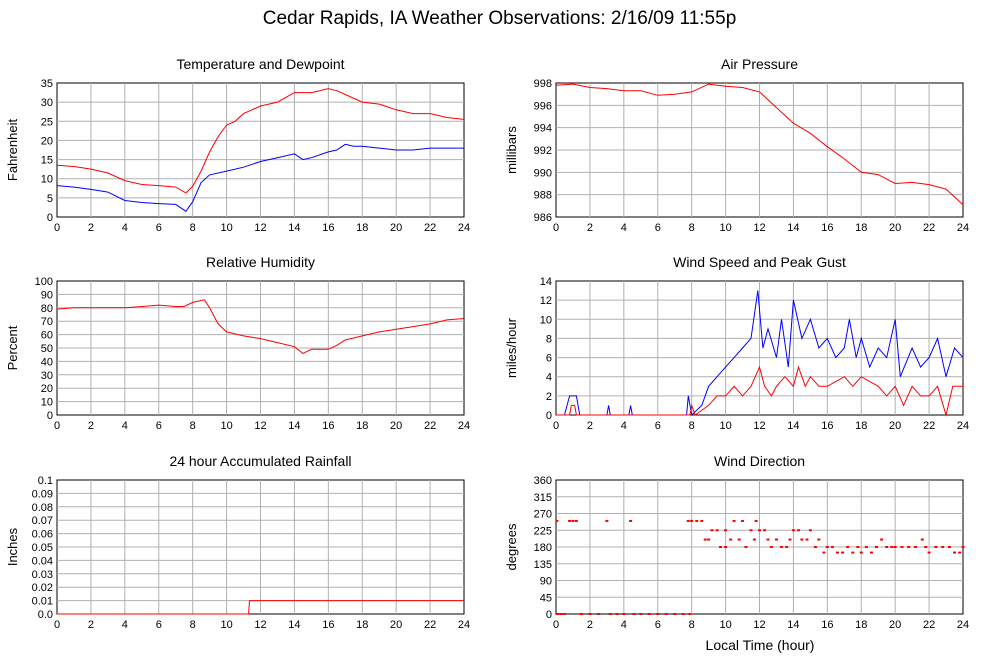 The height and width of the screenshot is (659, 999). What do you see at coordinates (12, 546) in the screenshot?
I see `y-axis-label: Inches` at bounding box center [12, 546].